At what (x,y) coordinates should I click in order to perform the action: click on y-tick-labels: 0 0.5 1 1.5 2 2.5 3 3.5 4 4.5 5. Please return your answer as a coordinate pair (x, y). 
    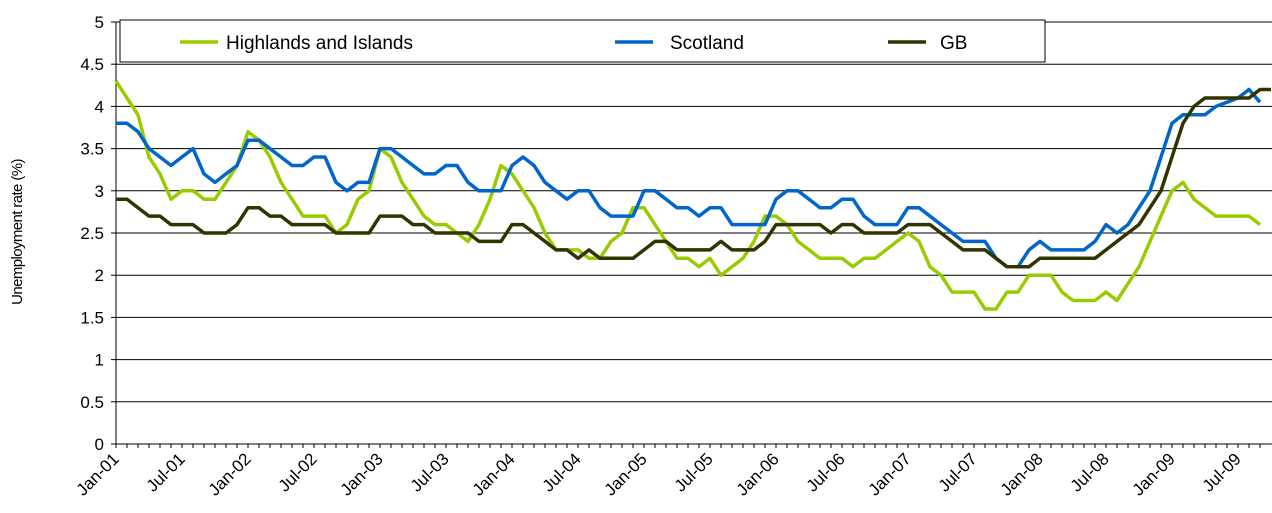
    Looking at the image, I should click on (92, 233).